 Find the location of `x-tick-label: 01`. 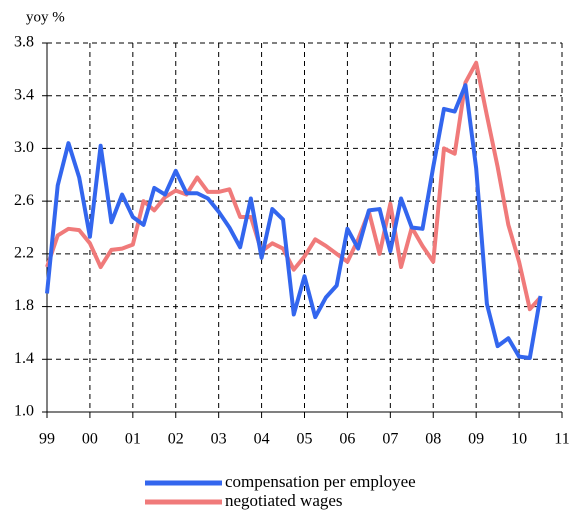

x-tick-label: 01 is located at coordinates (133, 439).